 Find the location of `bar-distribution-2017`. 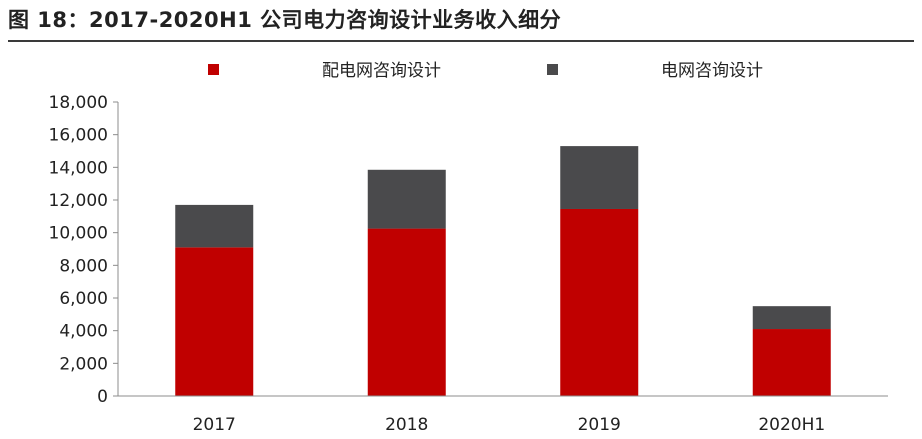

bar-distribution-2017 is located at coordinates (214, 321).